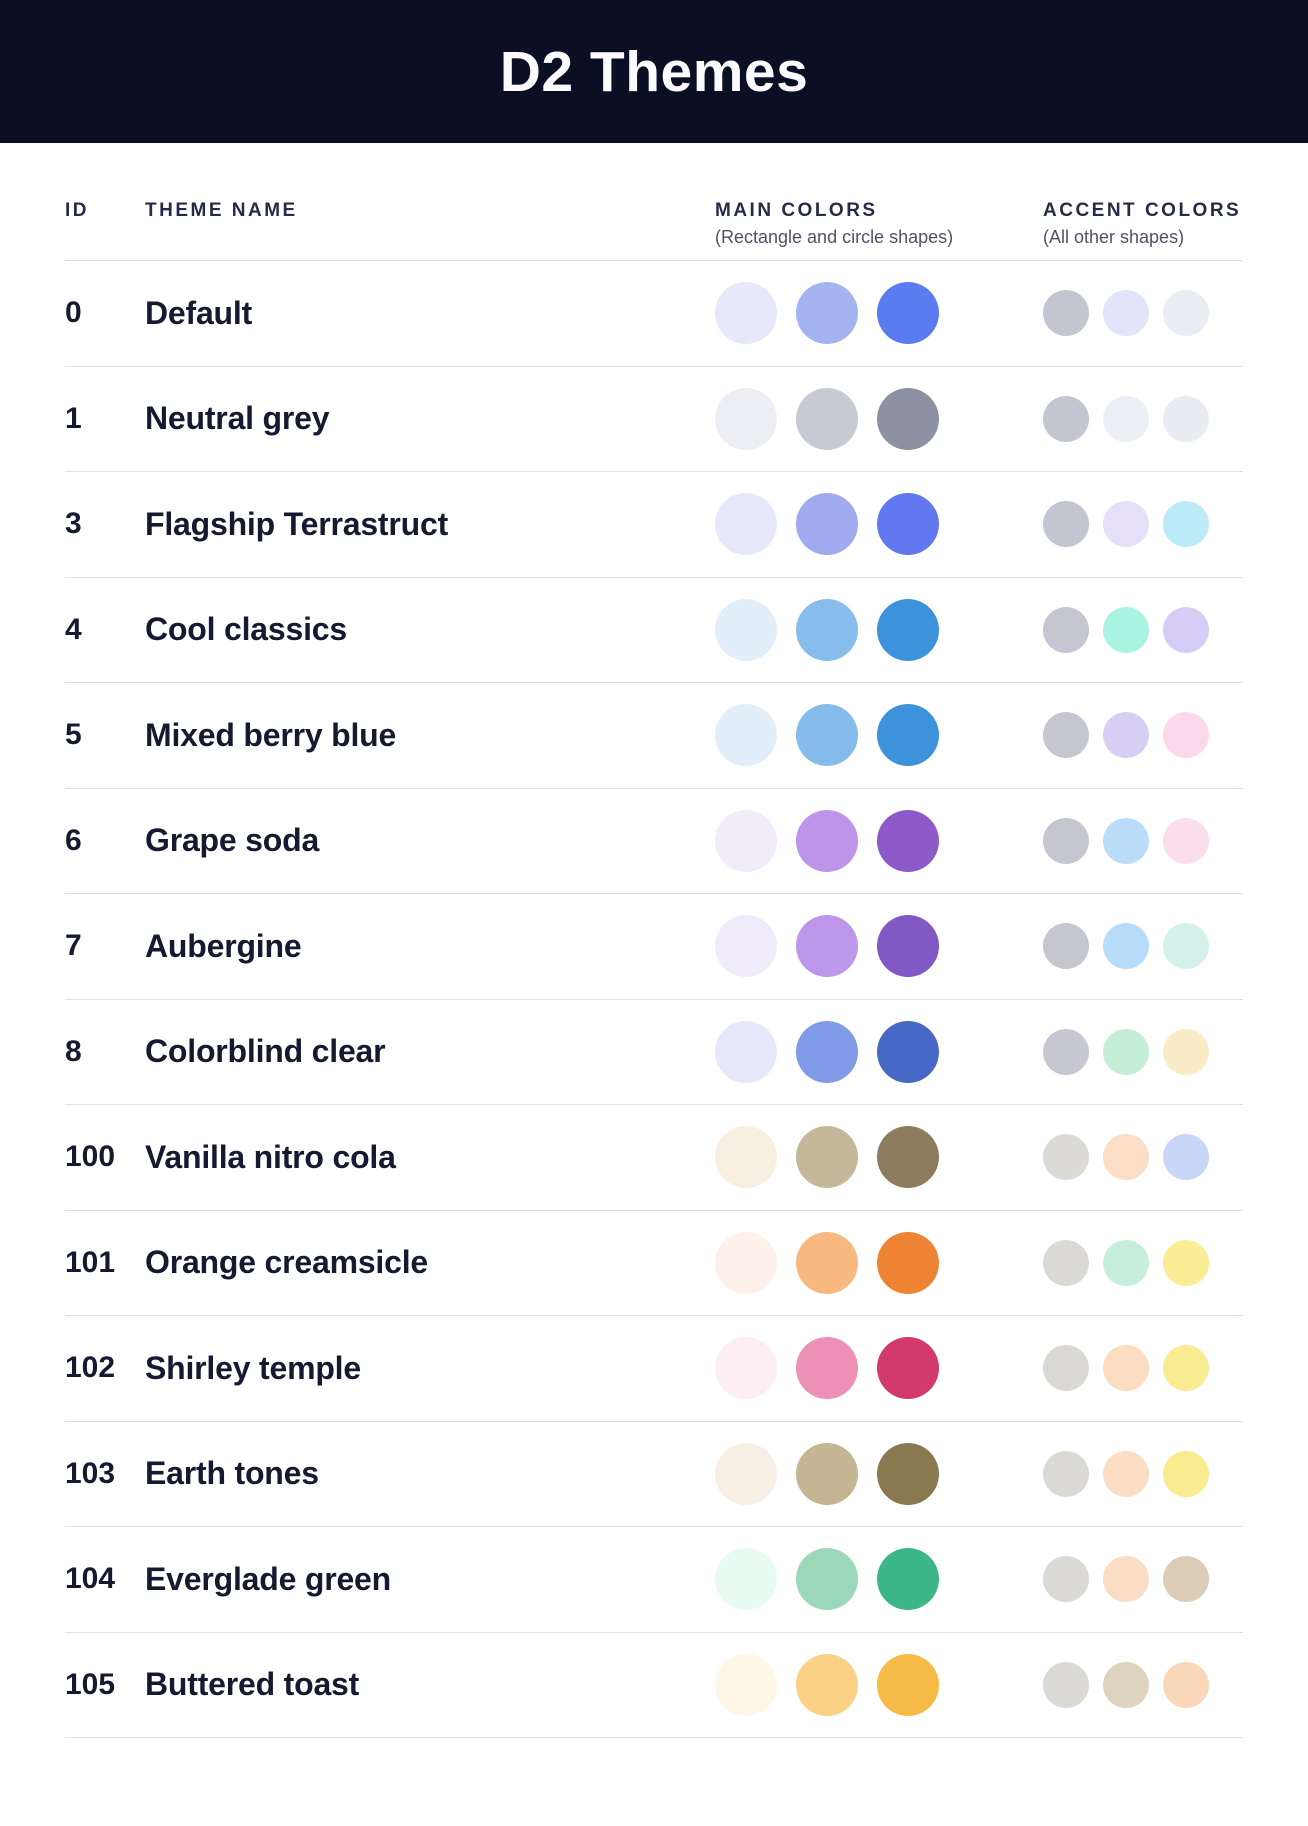 This screenshot has height=1826, width=1308. I want to click on column-header-main-colors: MAIN COLORS, so click(796, 210).